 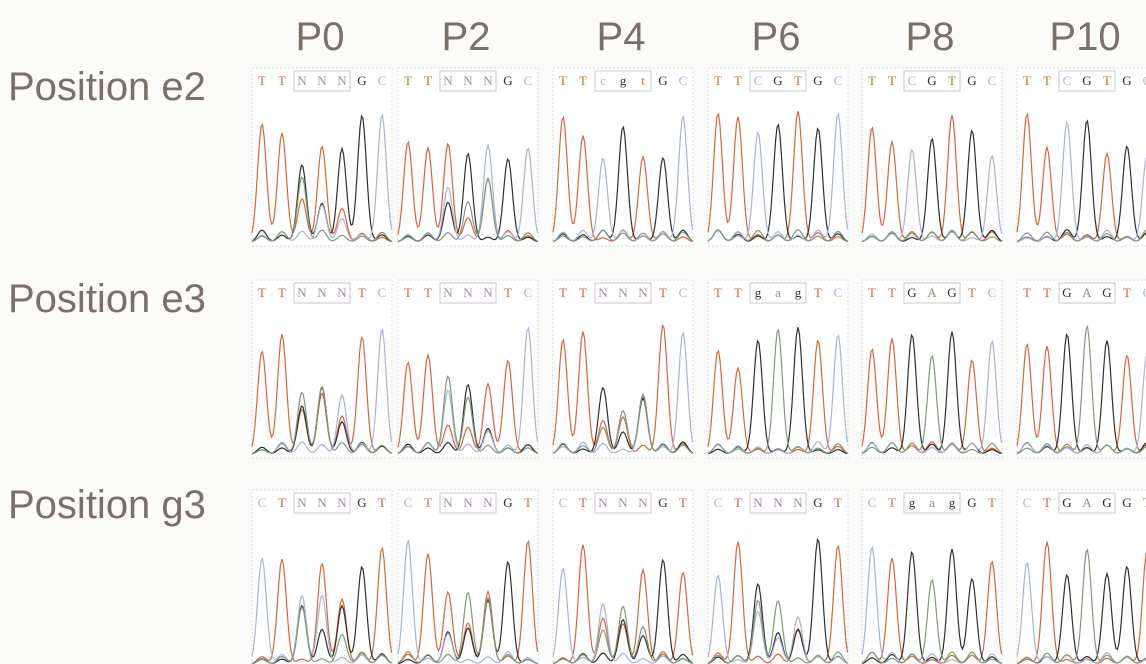 What do you see at coordinates (603, 80) in the screenshot?
I see `base-call: c` at bounding box center [603, 80].